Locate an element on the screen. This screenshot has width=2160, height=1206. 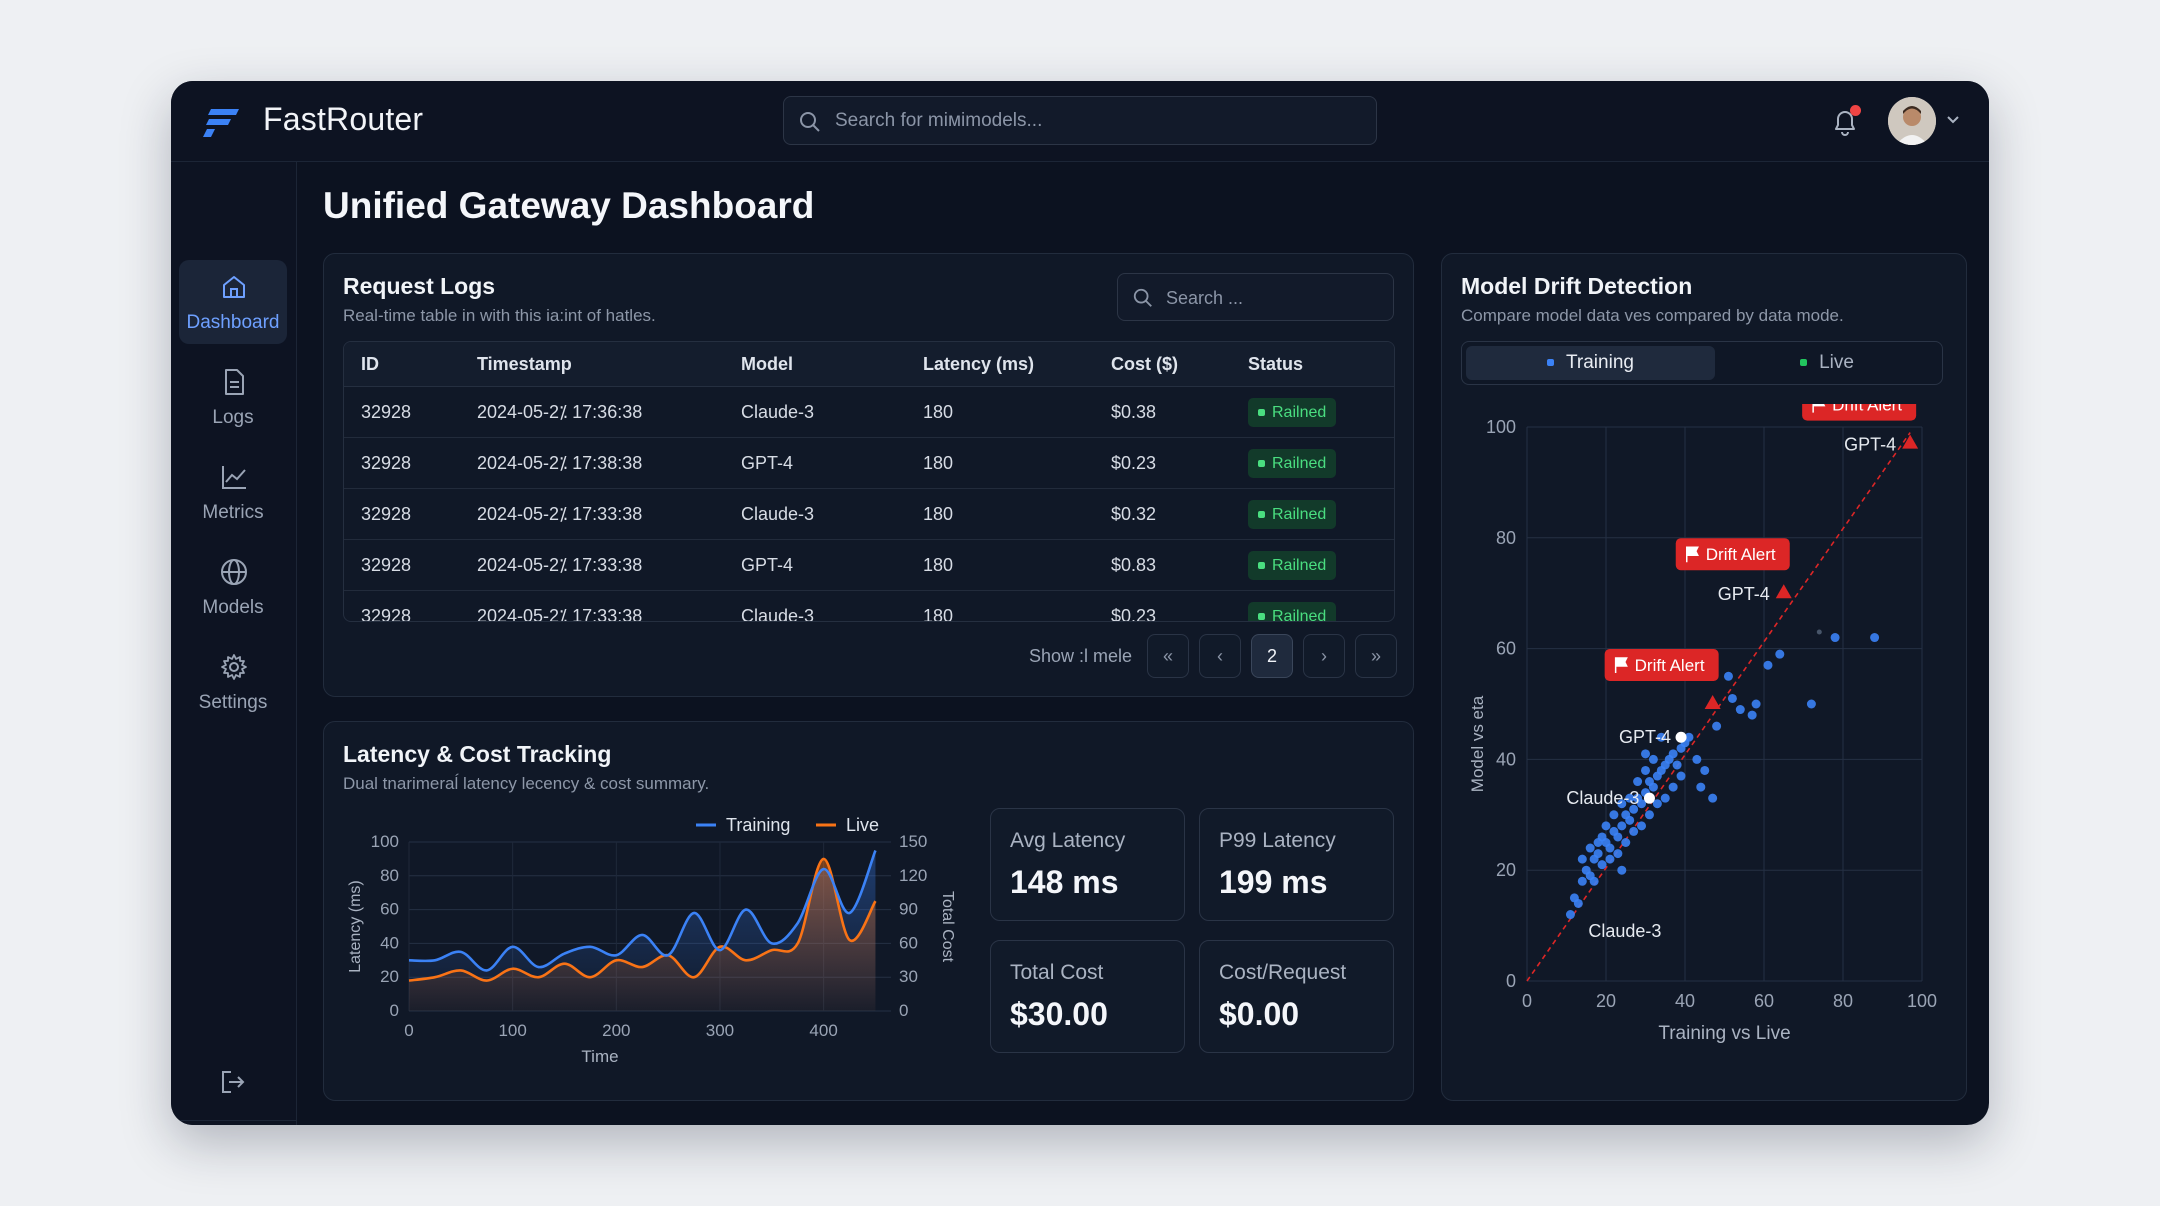
y2-tick-label: 150 is located at coordinates (913, 841).